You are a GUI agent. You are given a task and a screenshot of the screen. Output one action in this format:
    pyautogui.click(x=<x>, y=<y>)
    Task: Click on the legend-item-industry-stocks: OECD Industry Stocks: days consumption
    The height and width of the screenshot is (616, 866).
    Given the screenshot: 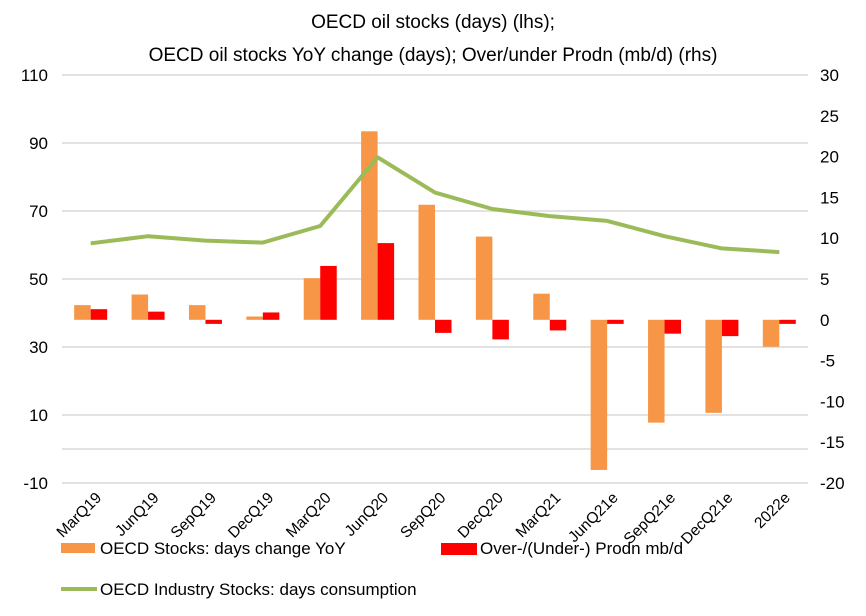 What is the action you would take?
    pyautogui.click(x=239, y=589)
    